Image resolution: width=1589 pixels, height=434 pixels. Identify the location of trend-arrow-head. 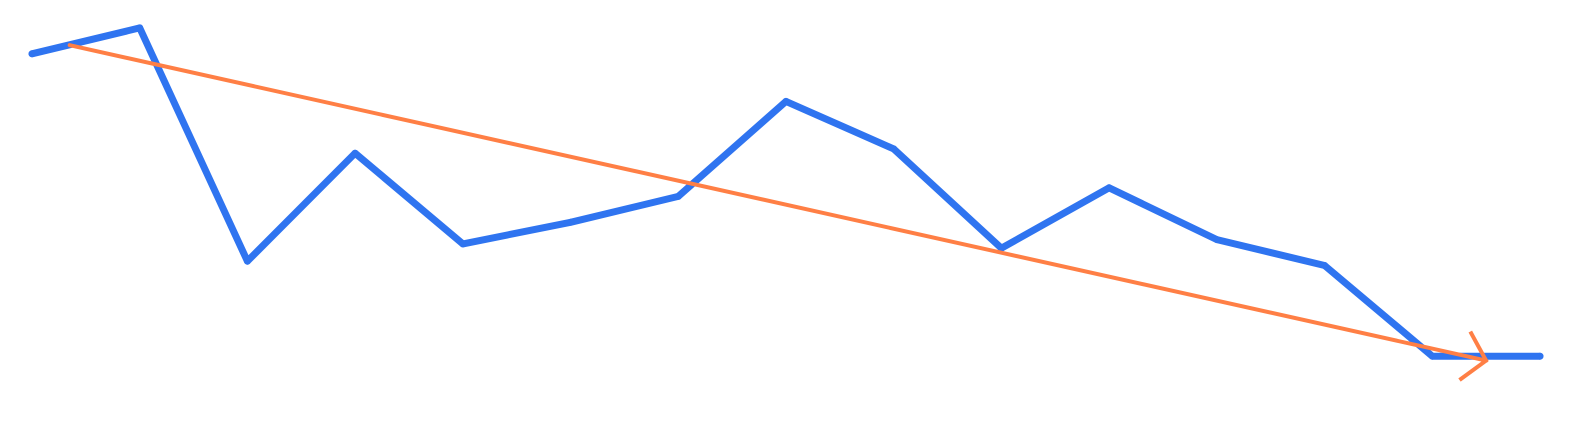
(1473, 356).